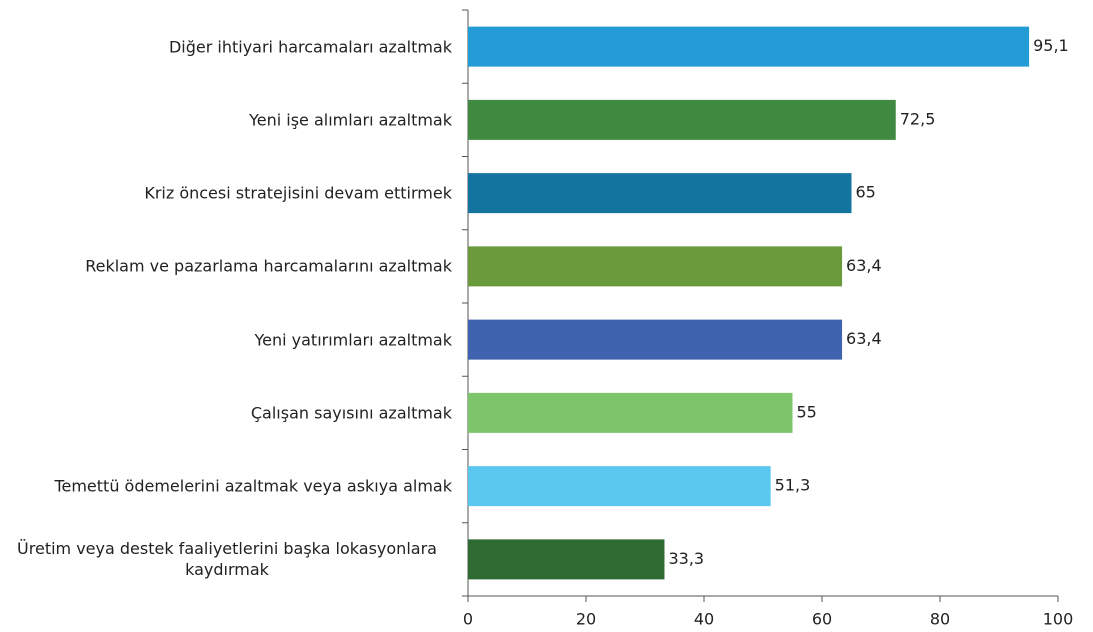 The width and height of the screenshot is (1093, 632). What do you see at coordinates (1058, 619) in the screenshot?
I see `x-tick-label: 100` at bounding box center [1058, 619].